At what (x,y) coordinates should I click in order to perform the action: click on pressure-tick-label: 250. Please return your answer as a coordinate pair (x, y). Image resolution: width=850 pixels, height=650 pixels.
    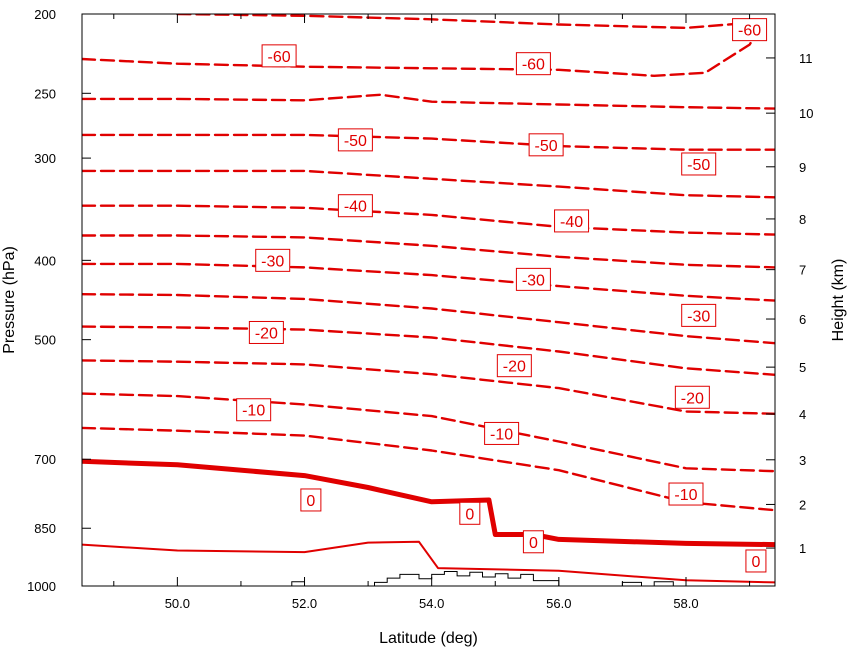
    Looking at the image, I should click on (45, 93).